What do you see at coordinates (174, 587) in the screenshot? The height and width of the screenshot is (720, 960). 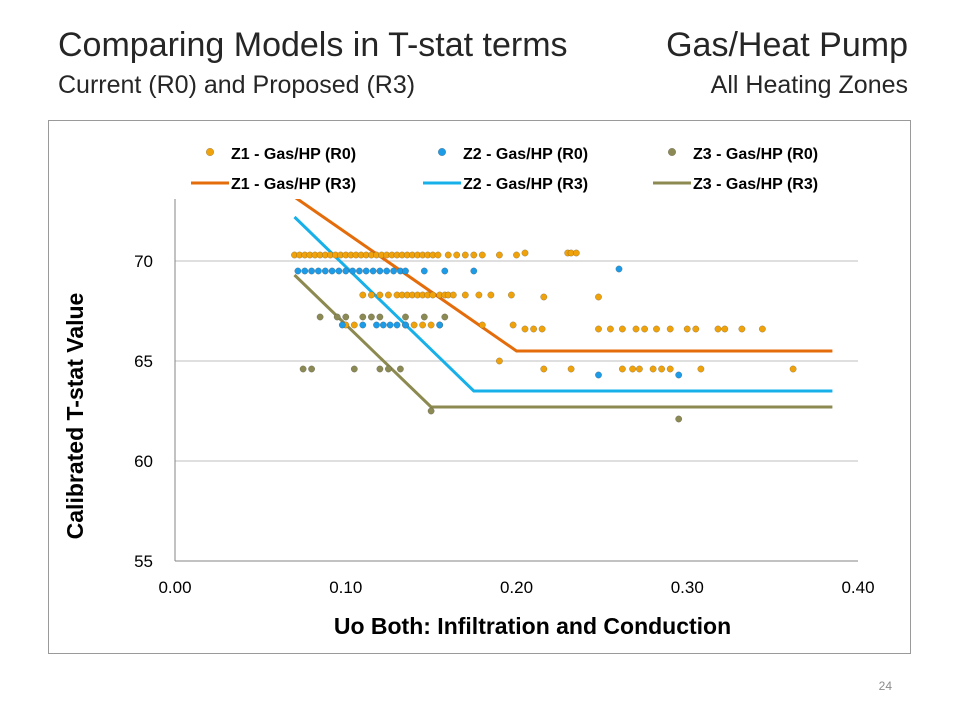 I see `x-tick-label: 0.00` at bounding box center [174, 587].